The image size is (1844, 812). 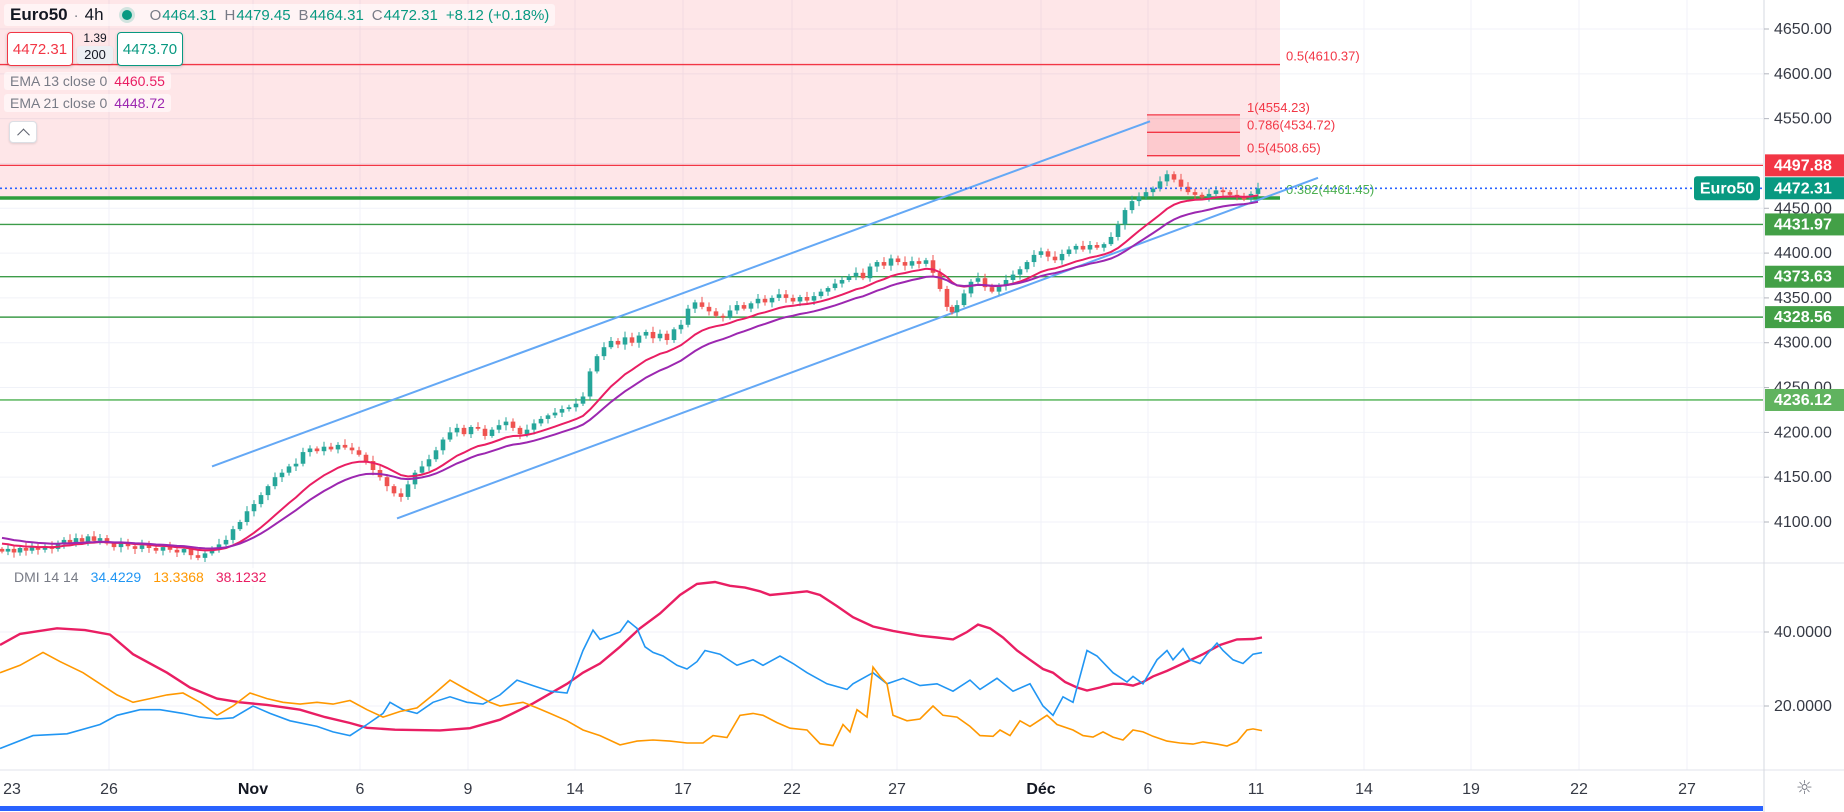 I want to click on ohlc-low-key: B, so click(x=303, y=15).